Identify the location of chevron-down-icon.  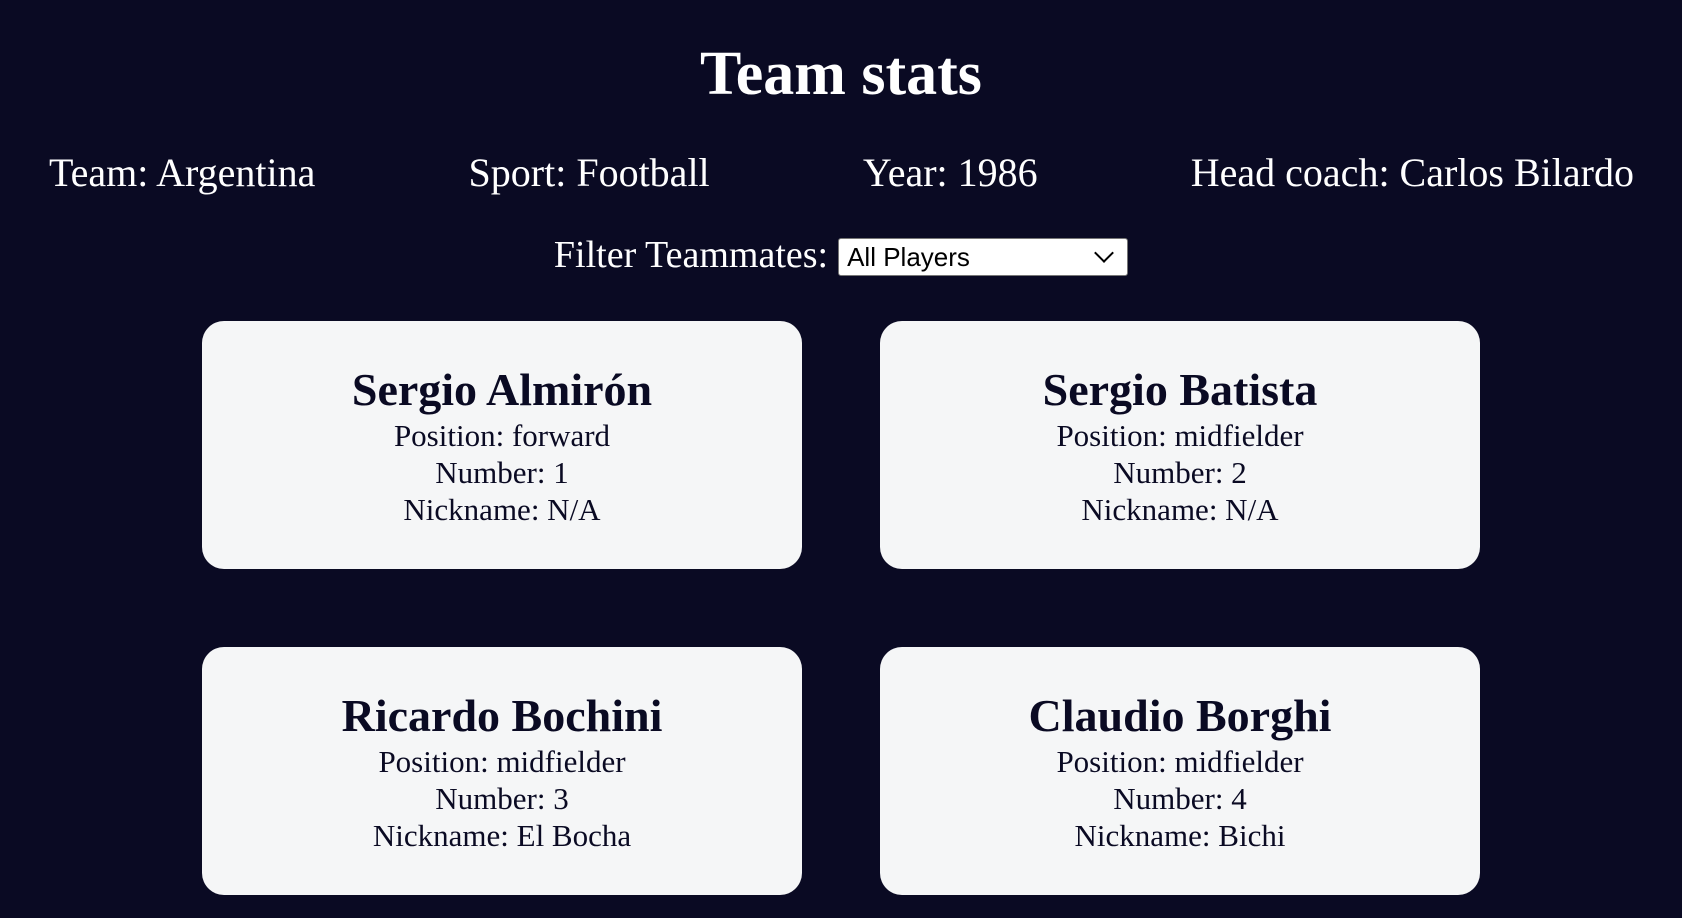
(1104, 253).